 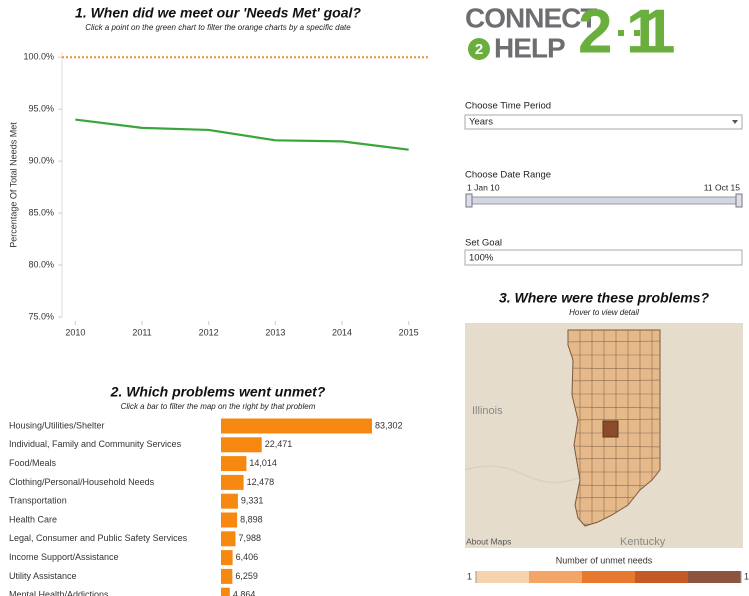 I want to click on county-highlight, so click(x=610, y=429).